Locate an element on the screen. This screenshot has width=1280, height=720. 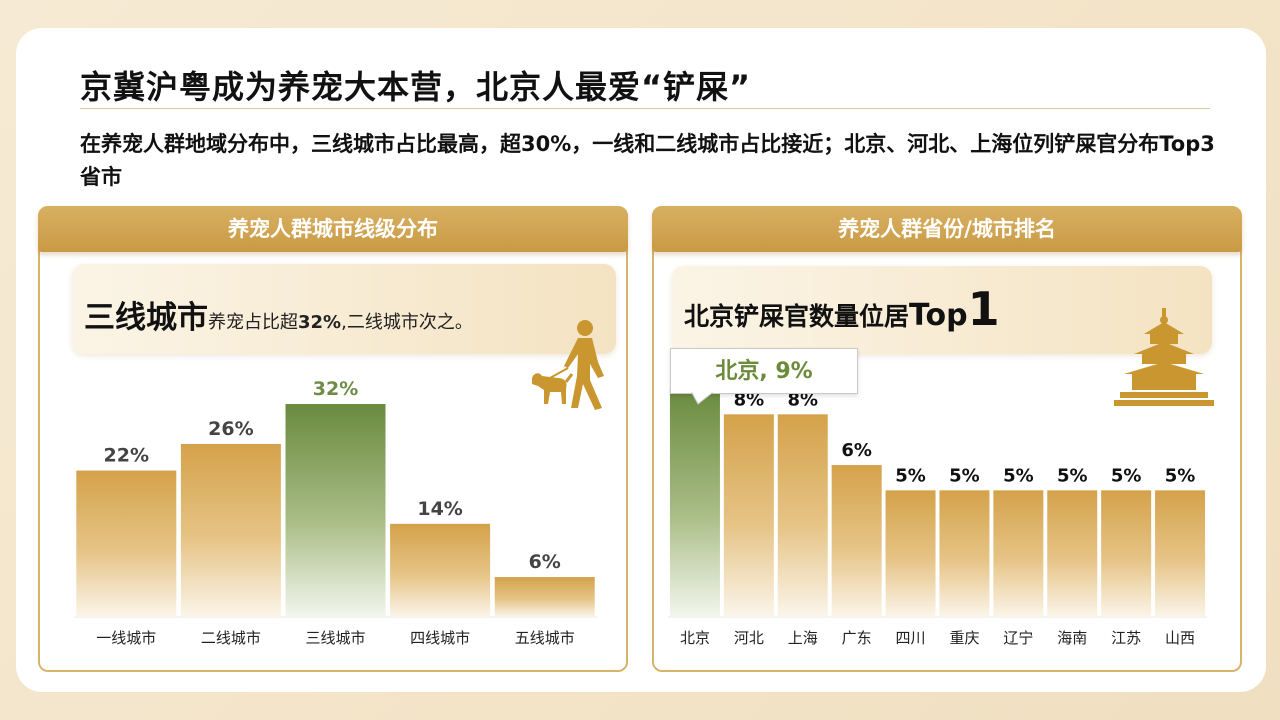
callout-text-post: ,二线城市次之。 is located at coordinates (407, 322).